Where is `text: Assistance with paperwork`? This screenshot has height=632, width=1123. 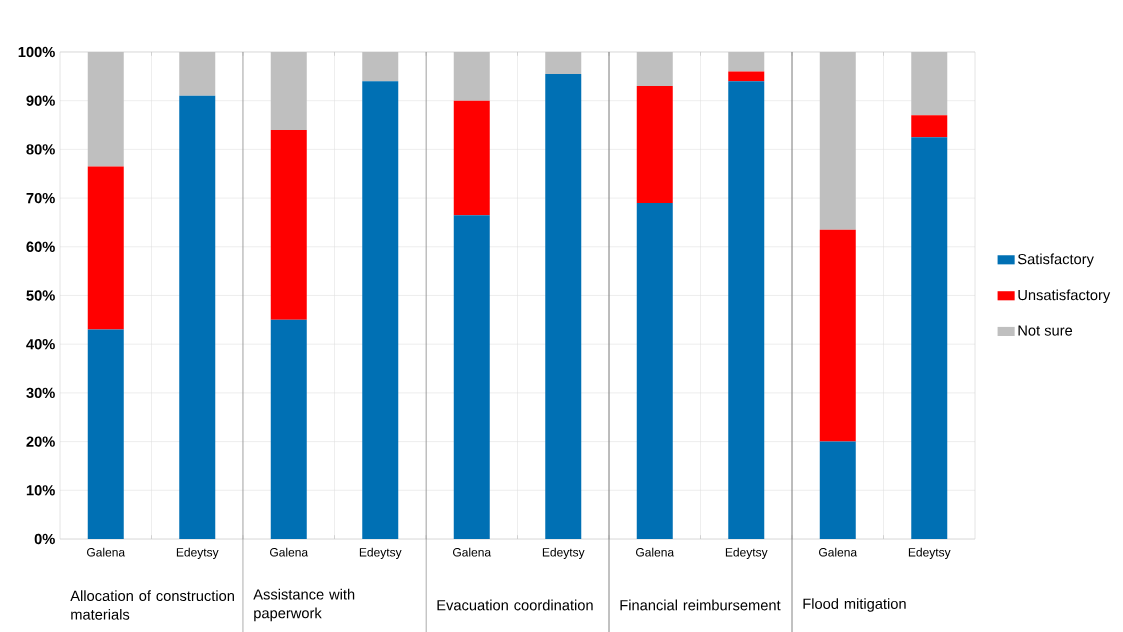
text: Assistance with paperwork is located at coordinates (304, 605).